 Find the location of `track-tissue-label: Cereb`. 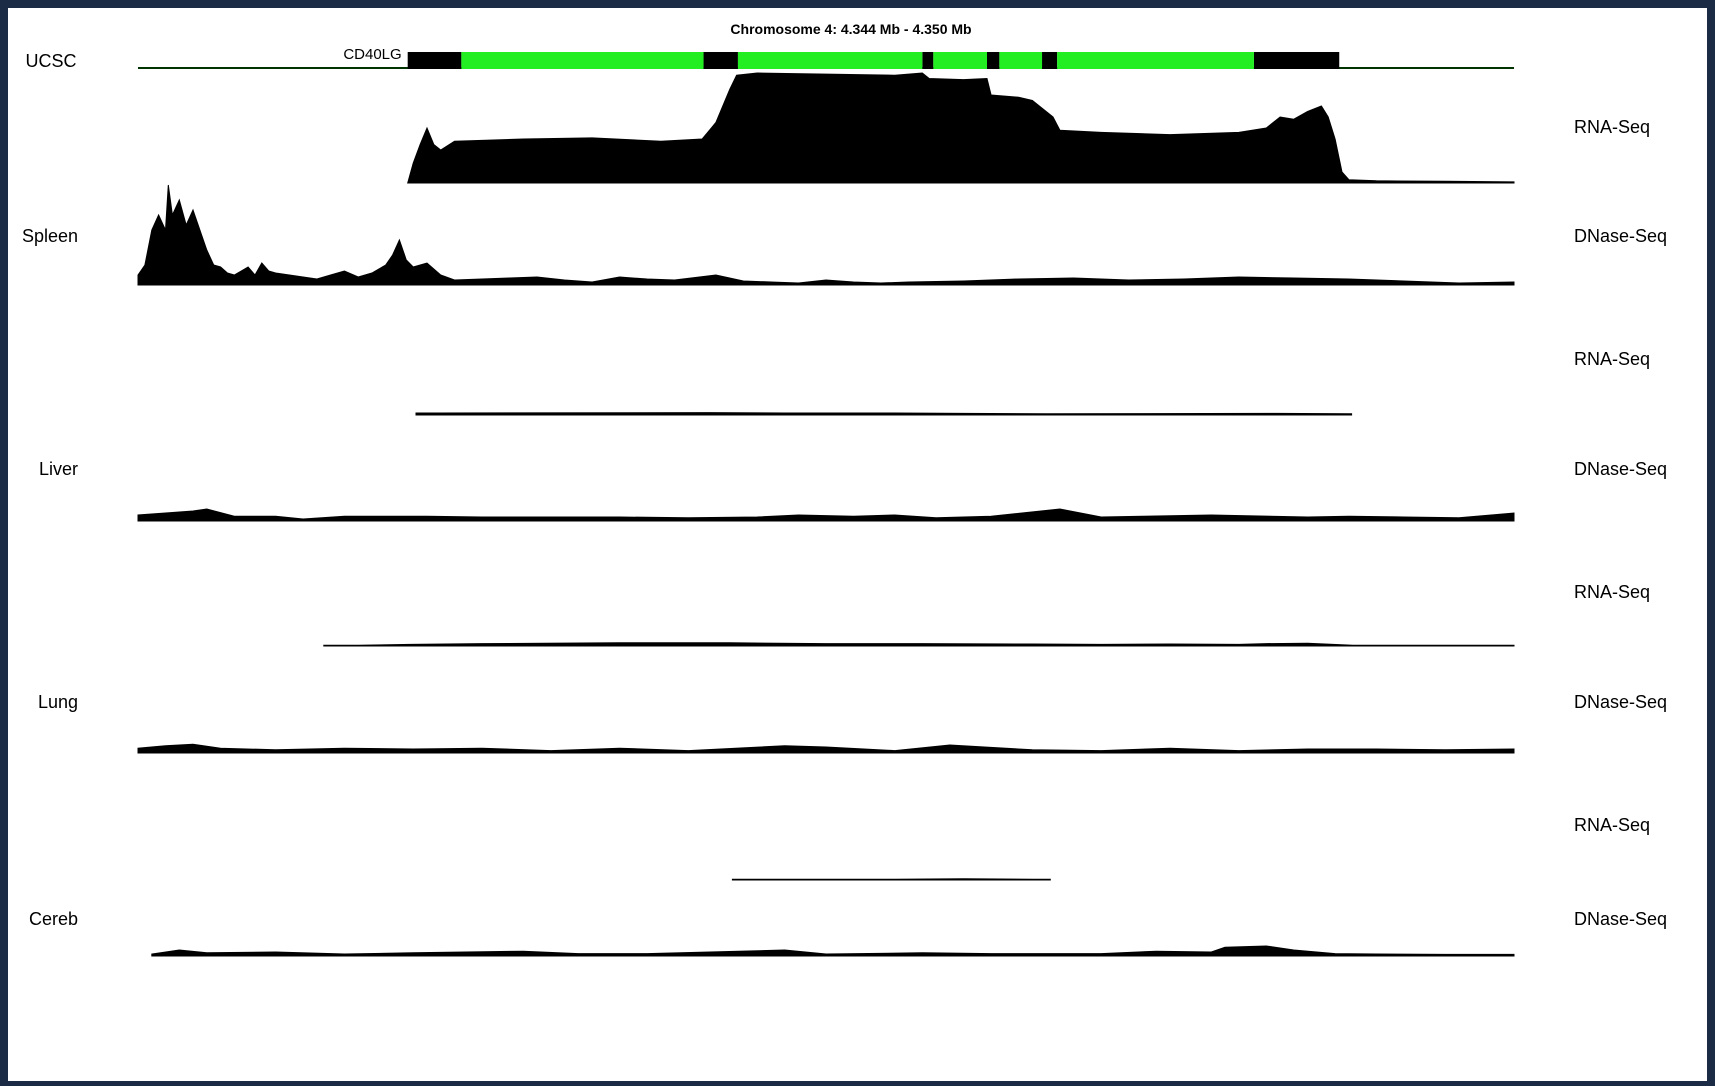

track-tissue-label: Cereb is located at coordinates (53, 919).